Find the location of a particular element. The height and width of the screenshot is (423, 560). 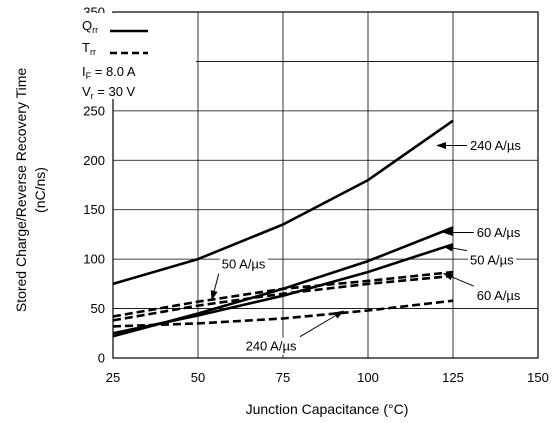

y-tick-label: 250 is located at coordinates (94, 110).